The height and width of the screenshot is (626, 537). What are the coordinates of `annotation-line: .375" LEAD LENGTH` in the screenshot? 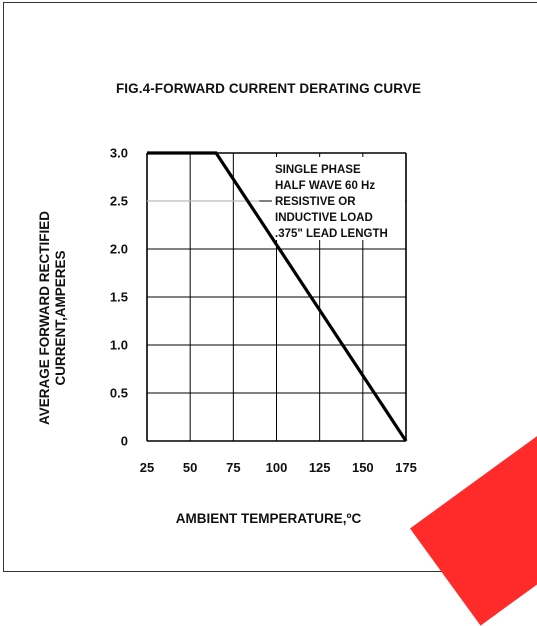 It's located at (331, 234).